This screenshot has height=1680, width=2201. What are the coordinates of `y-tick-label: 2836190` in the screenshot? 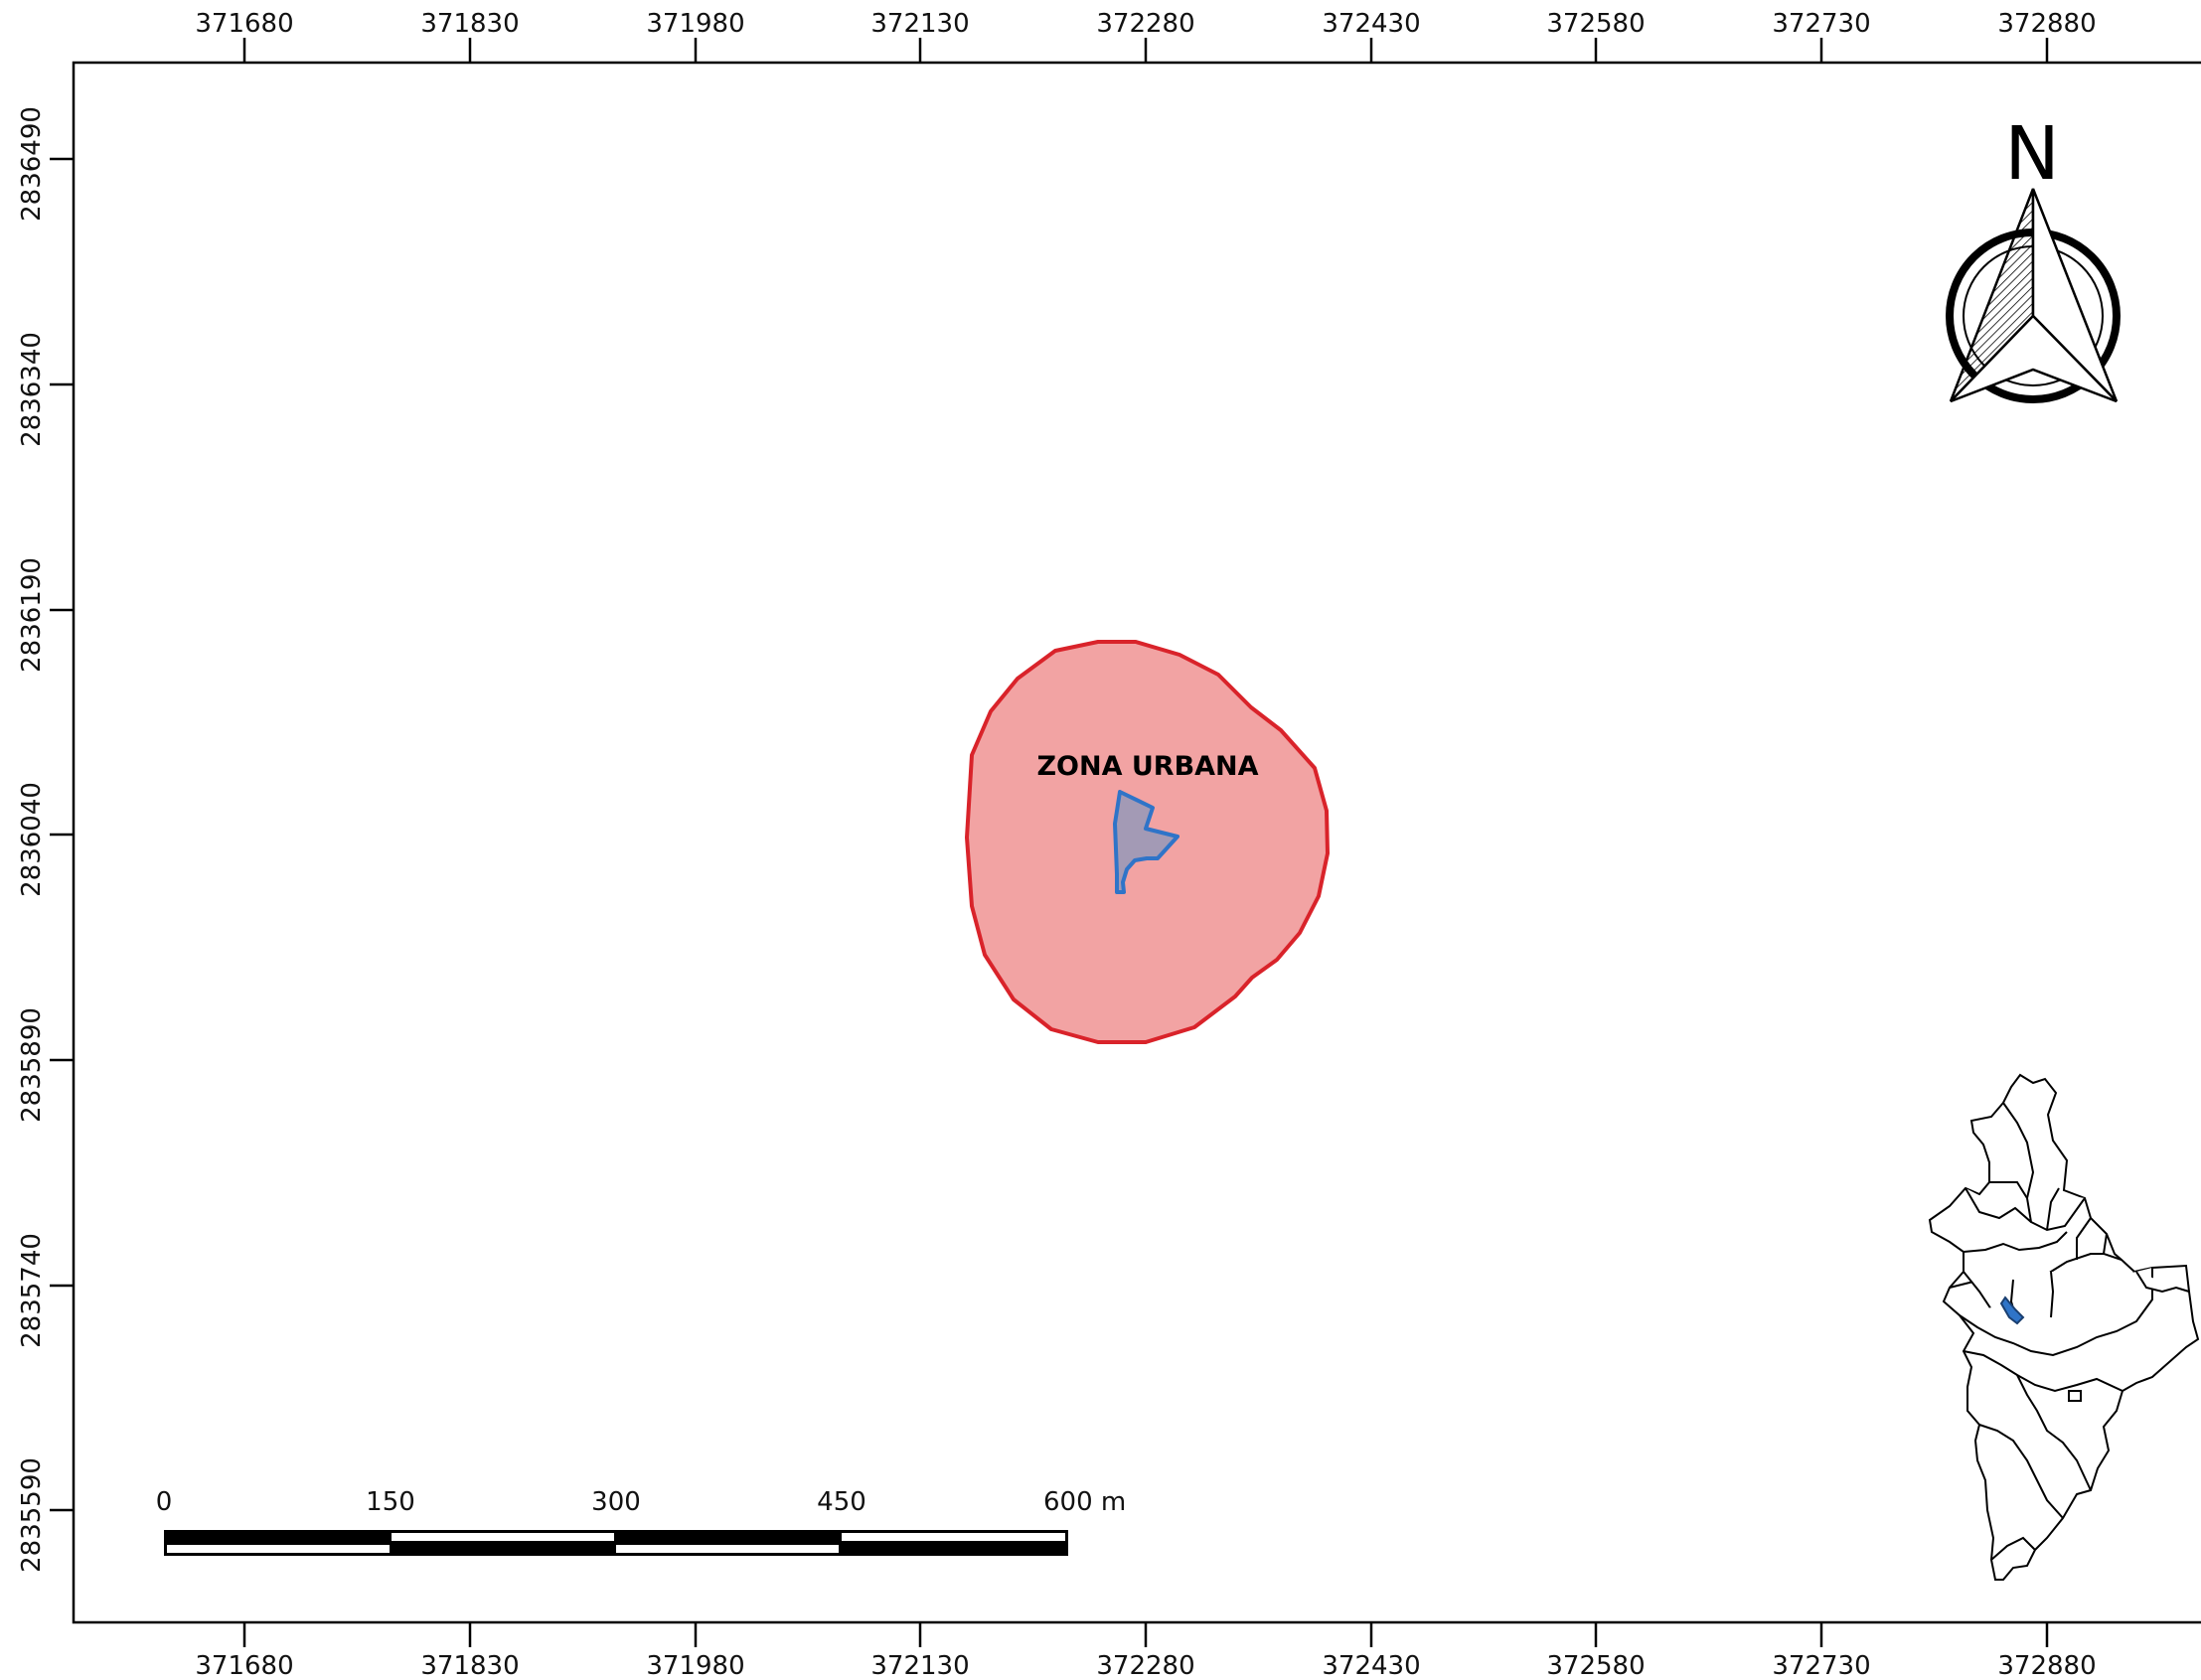 It's located at (32, 615).